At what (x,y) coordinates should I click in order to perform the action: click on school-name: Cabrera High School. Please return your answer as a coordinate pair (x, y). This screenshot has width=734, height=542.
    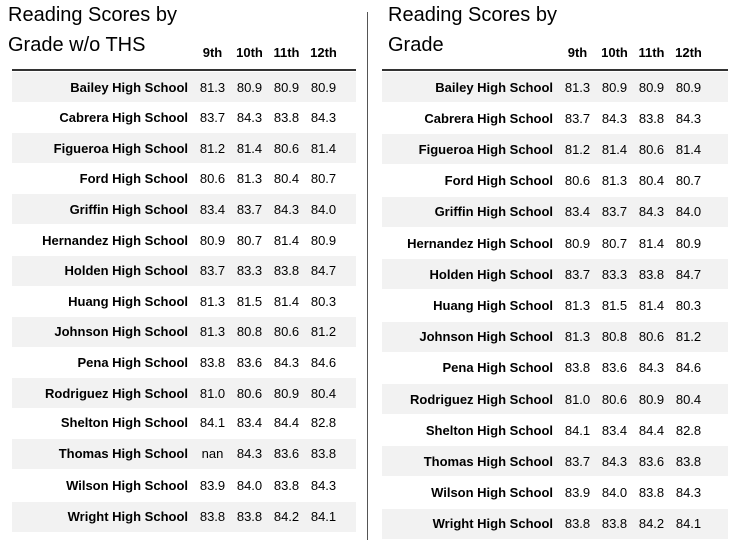
    Looking at the image, I should click on (123, 118).